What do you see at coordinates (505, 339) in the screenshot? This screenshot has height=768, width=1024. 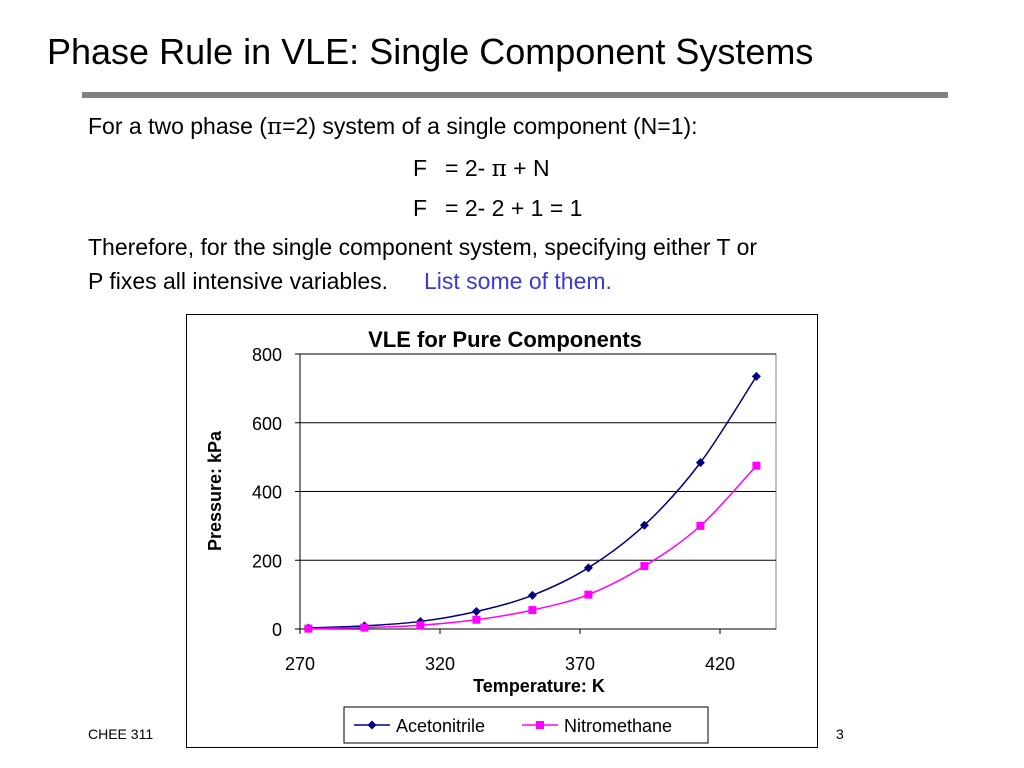 I see `chart-title: VLE for Pure Components` at bounding box center [505, 339].